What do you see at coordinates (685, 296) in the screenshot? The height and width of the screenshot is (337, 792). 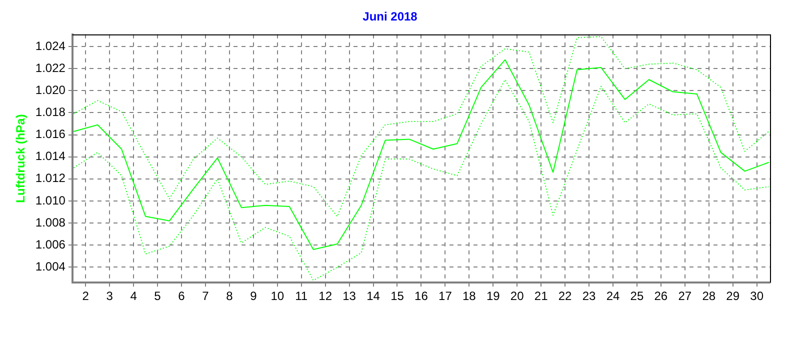 I see `x-tick-label: 27` at bounding box center [685, 296].